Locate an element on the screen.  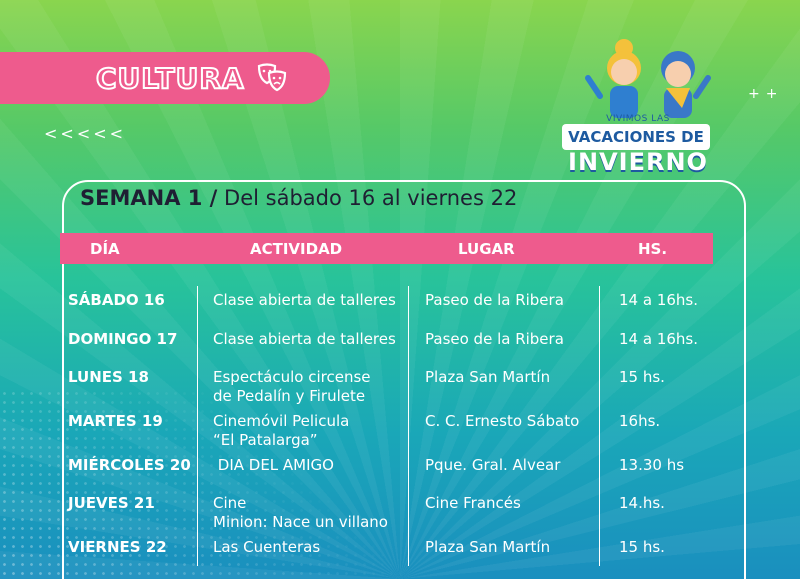
row-hours: 16hs. is located at coordinates (640, 421).